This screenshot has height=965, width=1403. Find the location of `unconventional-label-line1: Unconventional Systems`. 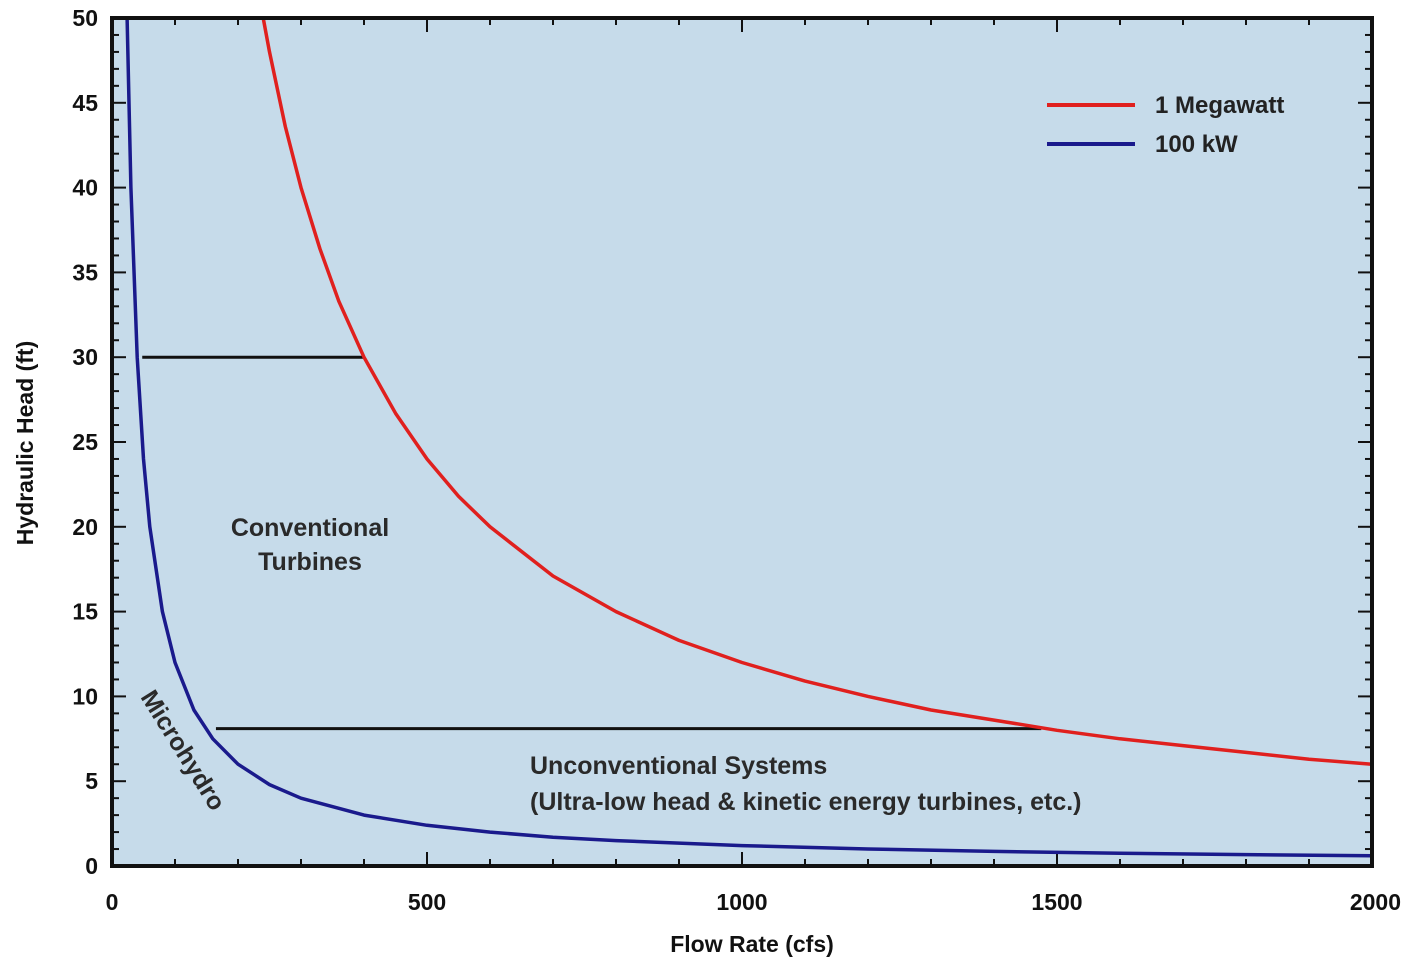

unconventional-label-line1: Unconventional Systems is located at coordinates (678, 766).